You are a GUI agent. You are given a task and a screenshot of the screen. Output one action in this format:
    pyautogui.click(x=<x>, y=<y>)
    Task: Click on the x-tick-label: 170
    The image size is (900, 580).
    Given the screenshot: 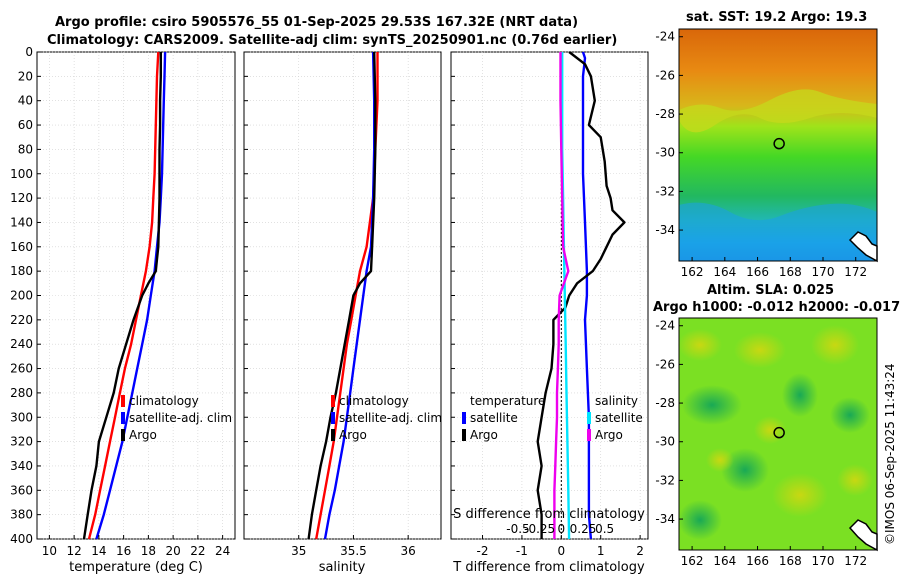 What is the action you would take?
    pyautogui.click(x=823, y=561)
    